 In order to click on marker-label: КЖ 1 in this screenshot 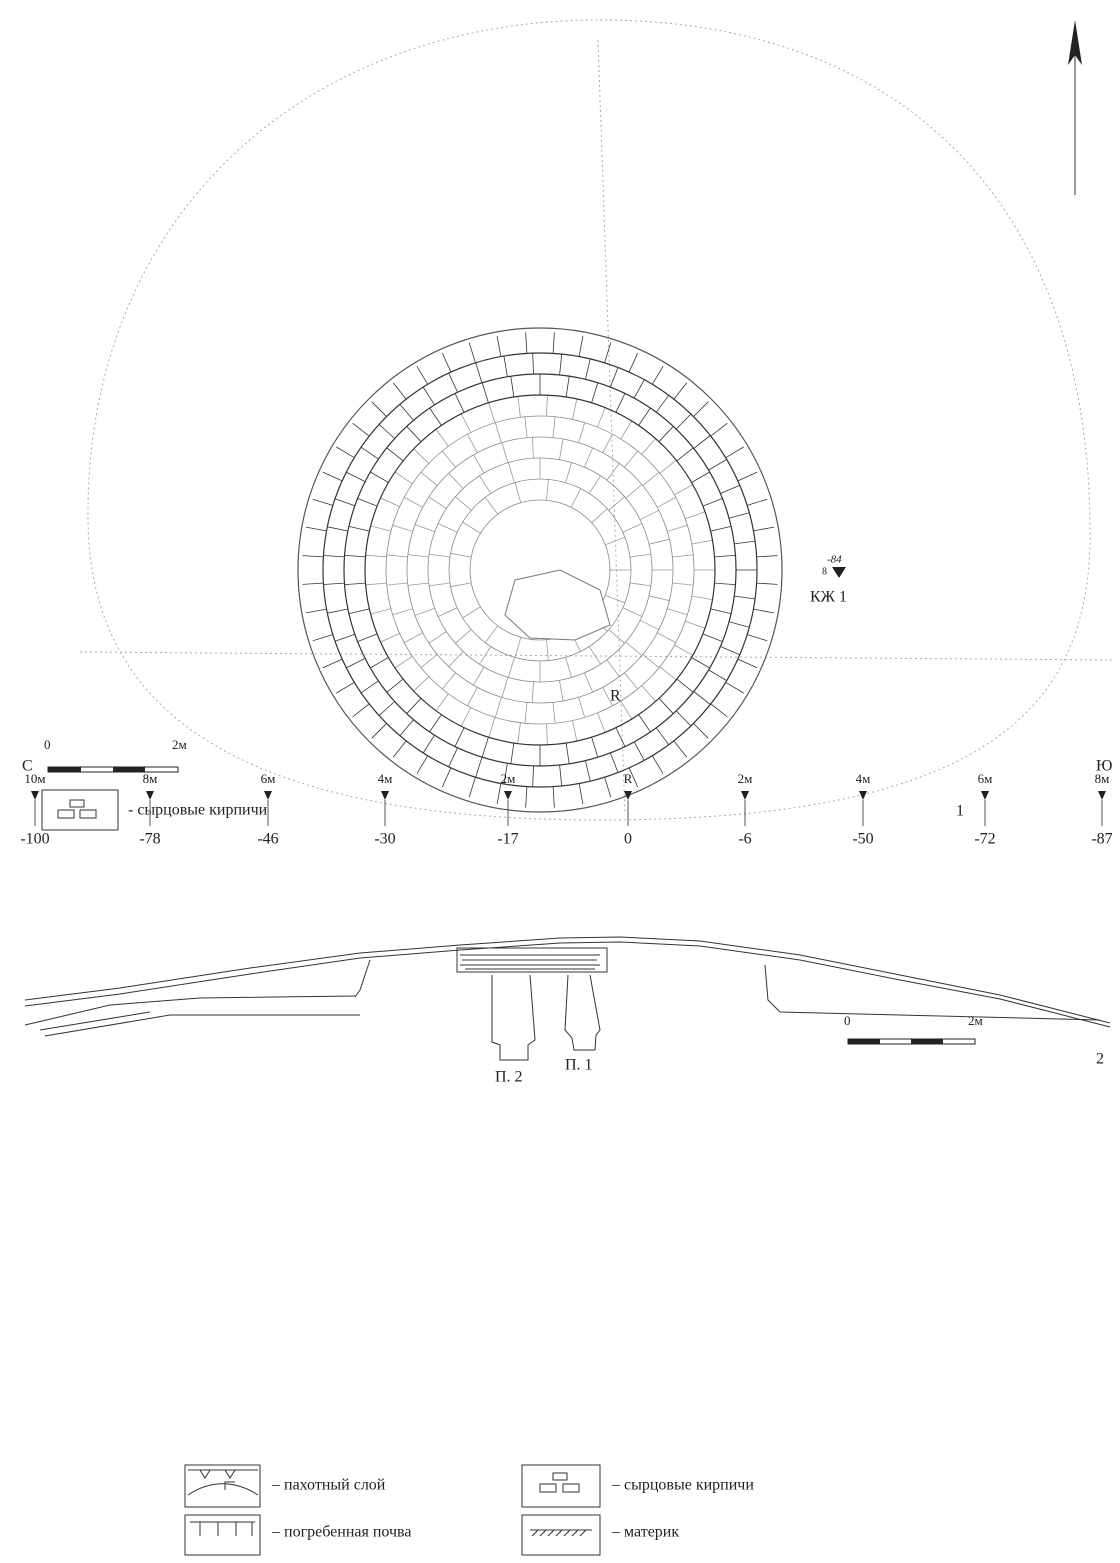, I will do `click(828, 597)`.